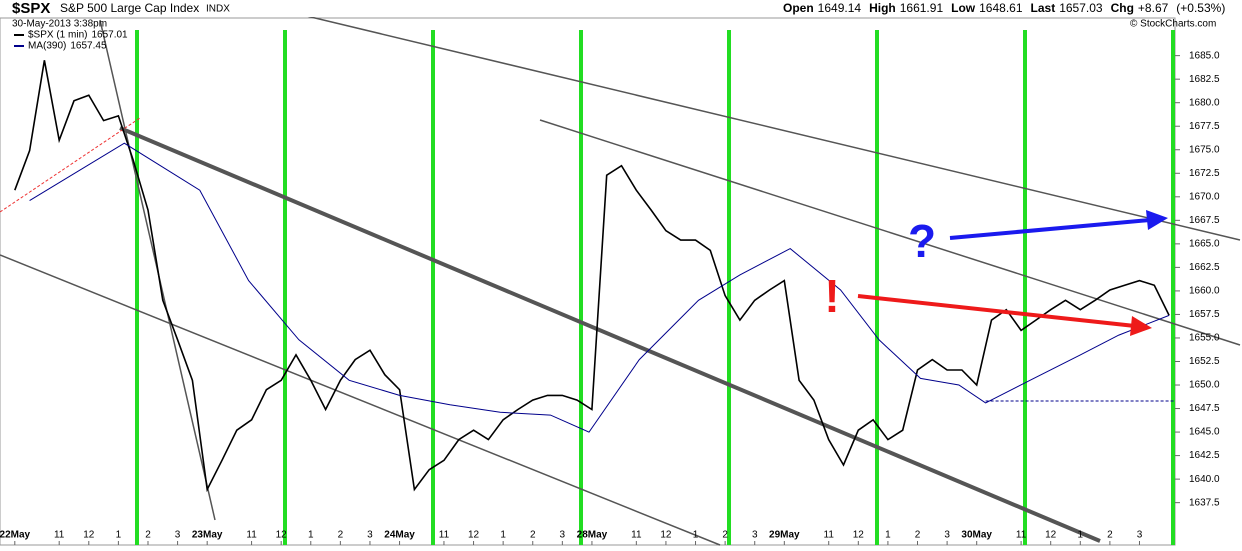  I want to click on y-tick-label: 1637.5, so click(1204, 502).